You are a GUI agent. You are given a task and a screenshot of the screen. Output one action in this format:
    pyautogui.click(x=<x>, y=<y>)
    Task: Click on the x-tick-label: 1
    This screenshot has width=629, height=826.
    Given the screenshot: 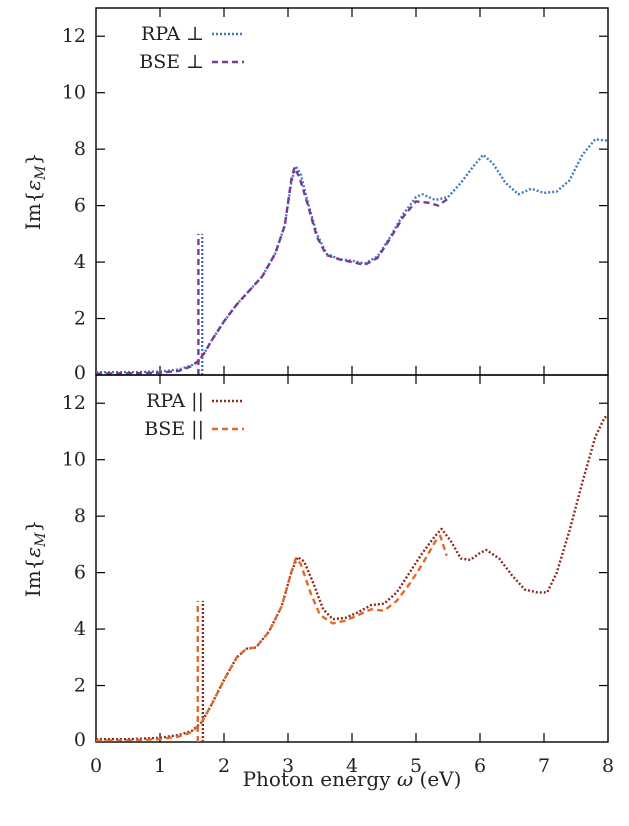 What is the action you would take?
    pyautogui.click(x=160, y=766)
    